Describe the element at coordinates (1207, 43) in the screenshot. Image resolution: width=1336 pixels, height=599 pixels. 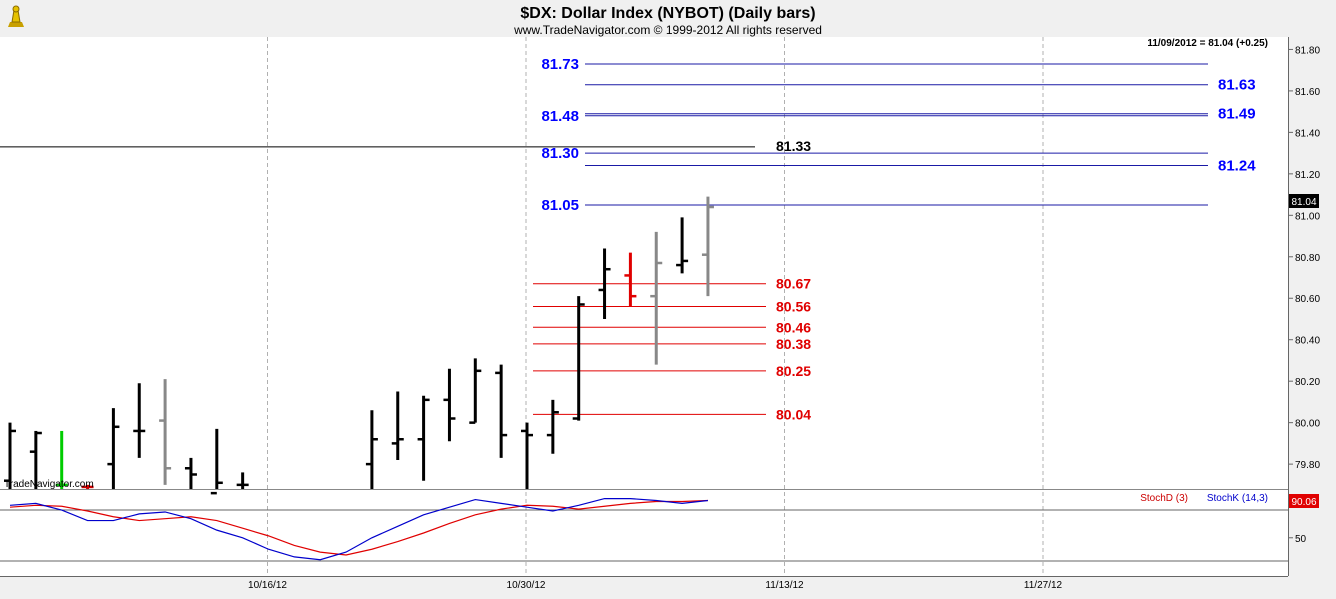
I see `last-bar-label: 11/09/2012 = 81.04 (+0.25)` at that location.